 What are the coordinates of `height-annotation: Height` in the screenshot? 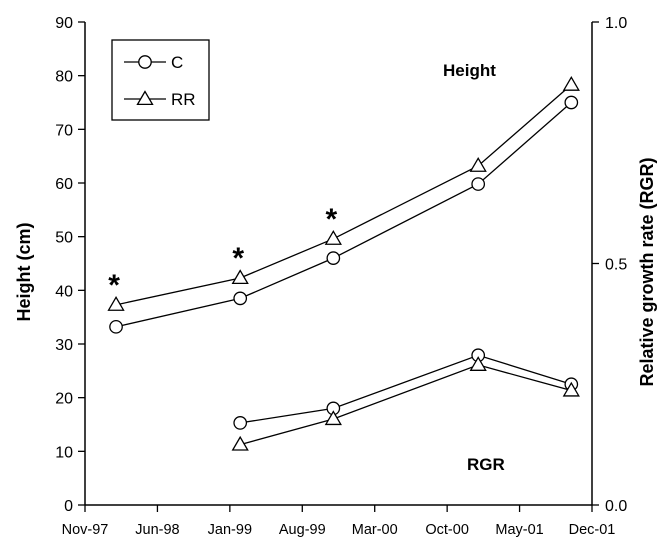 It's located at (469, 70).